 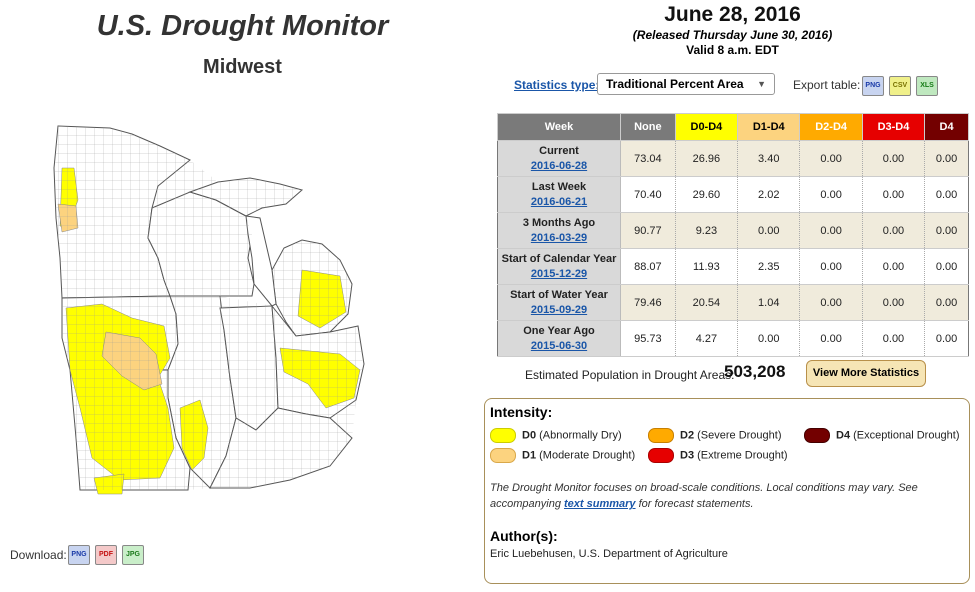 What do you see at coordinates (706, 194) in the screenshot?
I see `value-cell: 29.60` at bounding box center [706, 194].